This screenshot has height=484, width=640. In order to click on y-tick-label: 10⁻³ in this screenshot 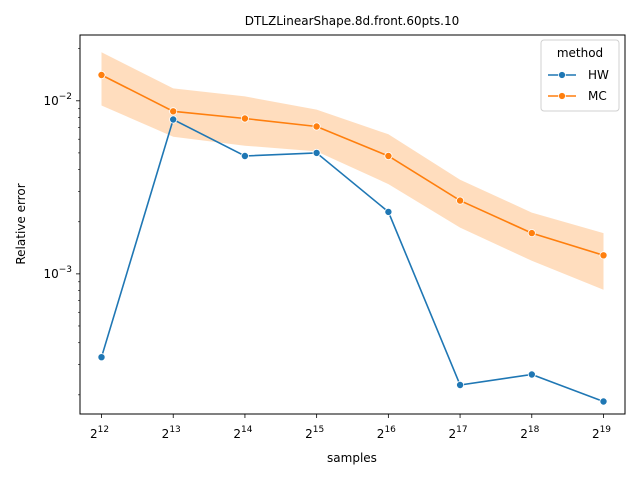, I will do `click(57, 273)`.